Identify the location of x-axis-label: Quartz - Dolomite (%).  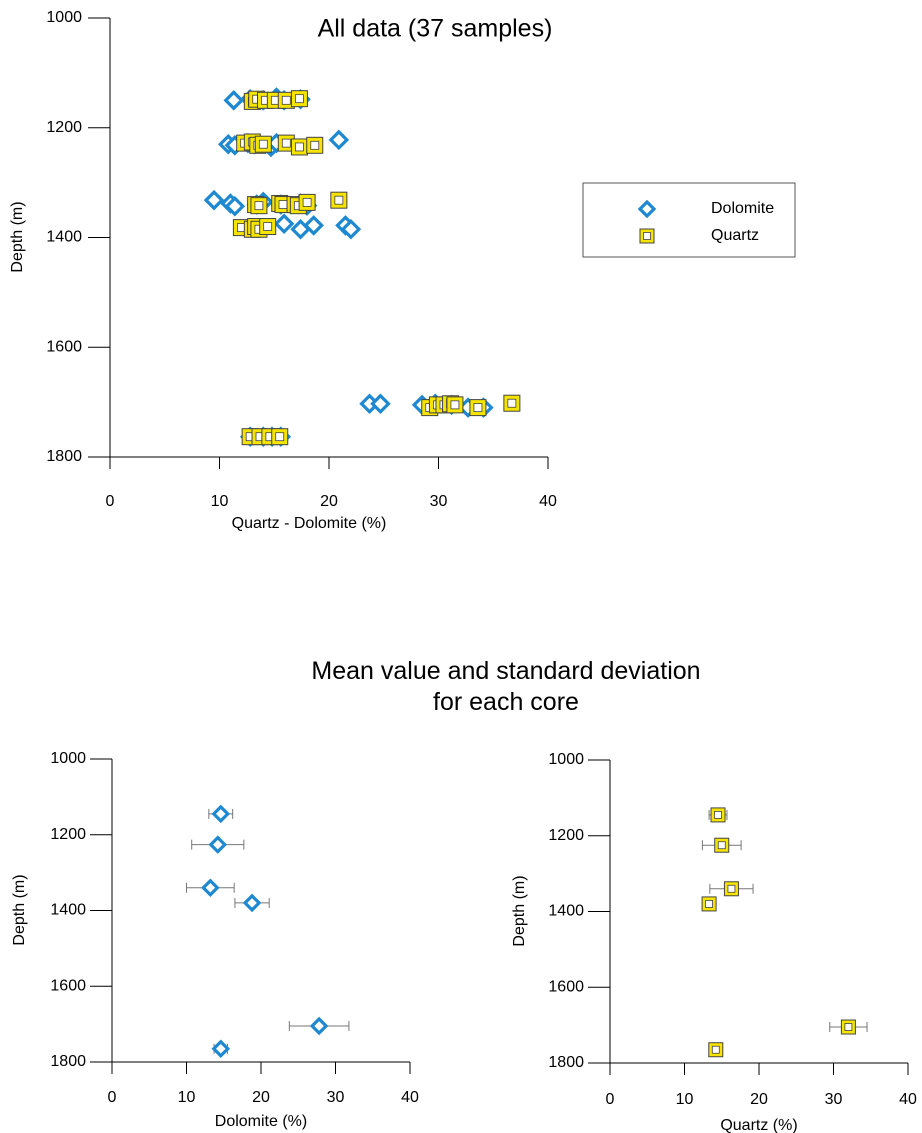
(309, 523).